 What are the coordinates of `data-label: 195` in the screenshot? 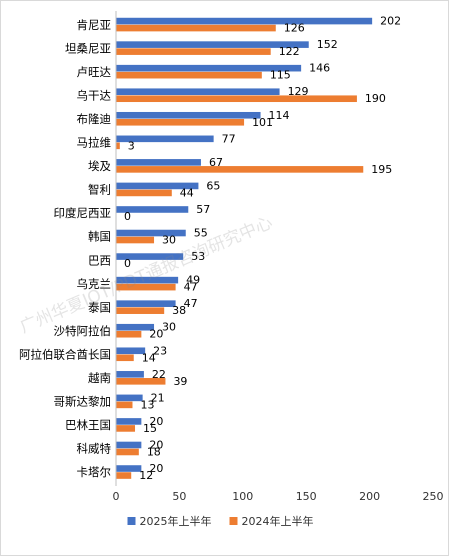 It's located at (381, 169).